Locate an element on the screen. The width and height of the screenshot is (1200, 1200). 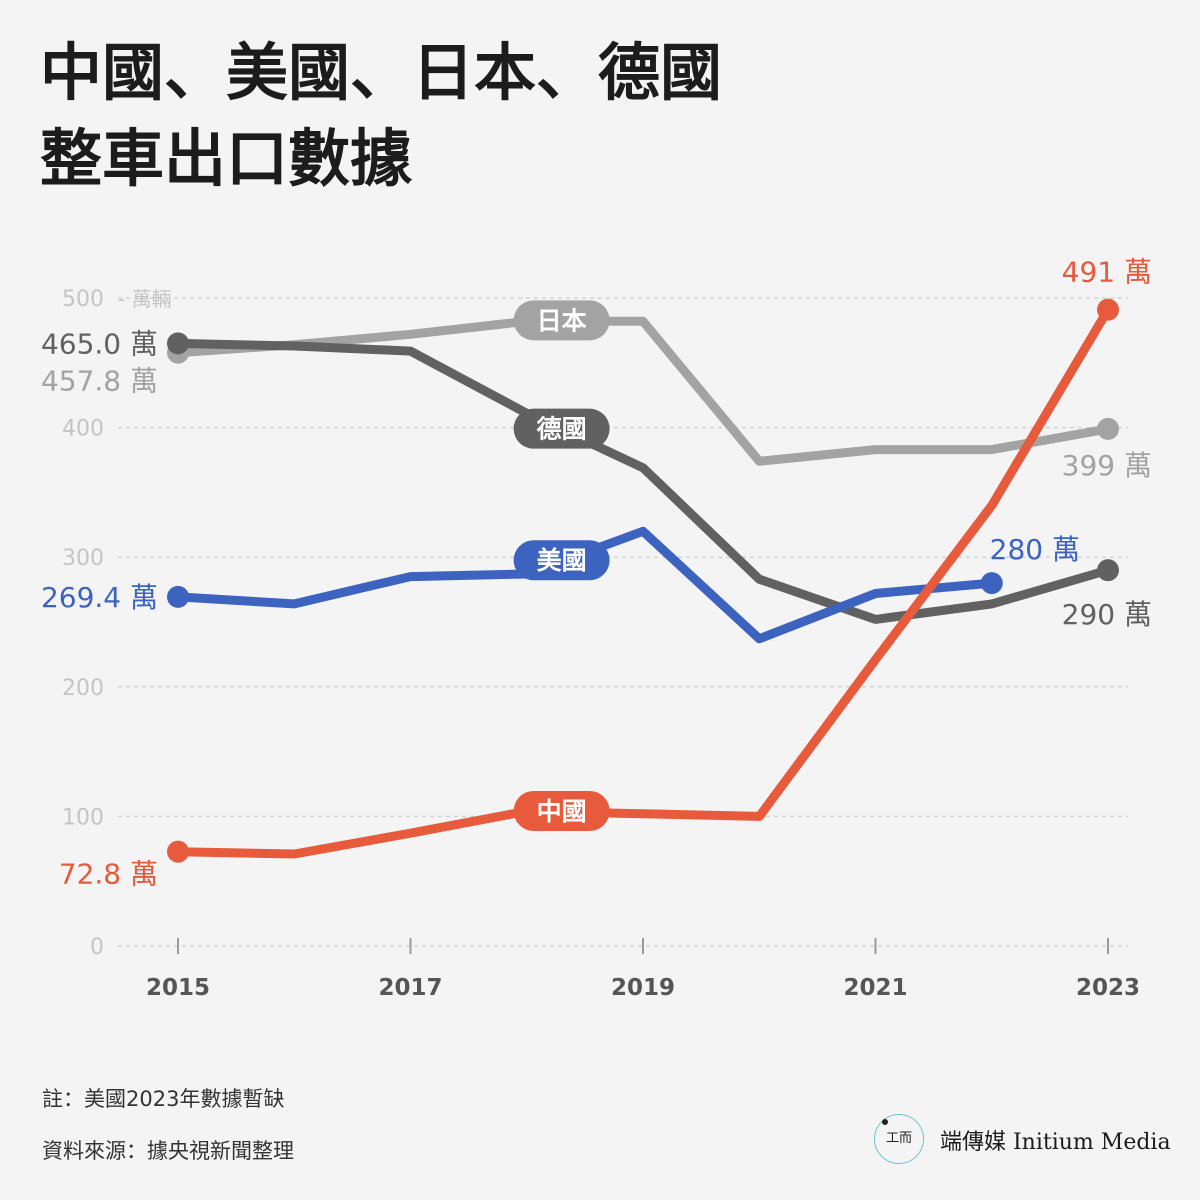
series-name-label: 德國 is located at coordinates (562, 429).